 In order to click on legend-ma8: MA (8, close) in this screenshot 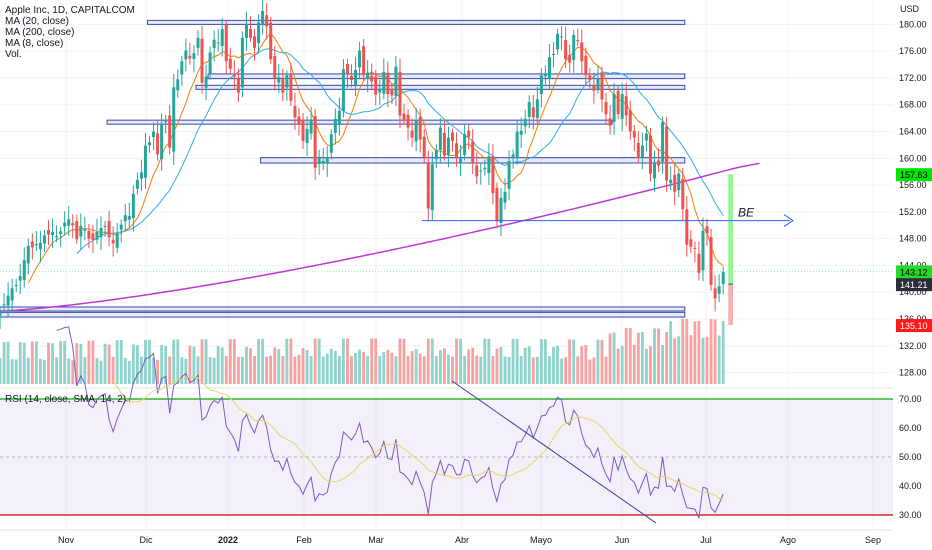, I will do `click(34, 43)`.